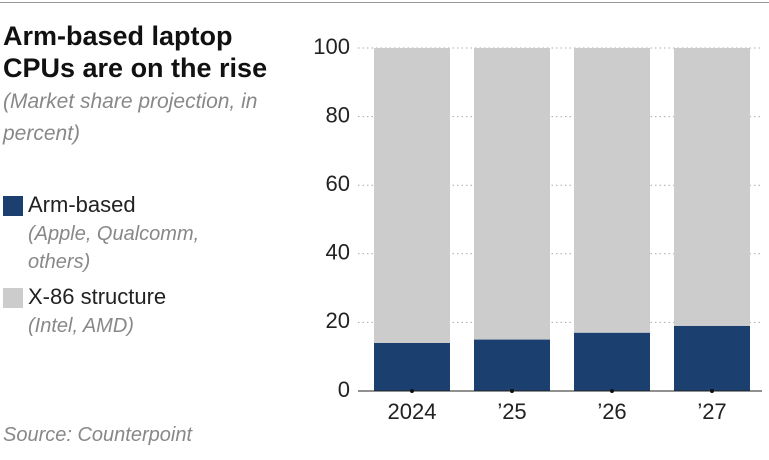 The width and height of the screenshot is (769, 460). What do you see at coordinates (135, 52) in the screenshot?
I see `chart-title: Arm-based laptop CPUs are on the rise` at bounding box center [135, 52].